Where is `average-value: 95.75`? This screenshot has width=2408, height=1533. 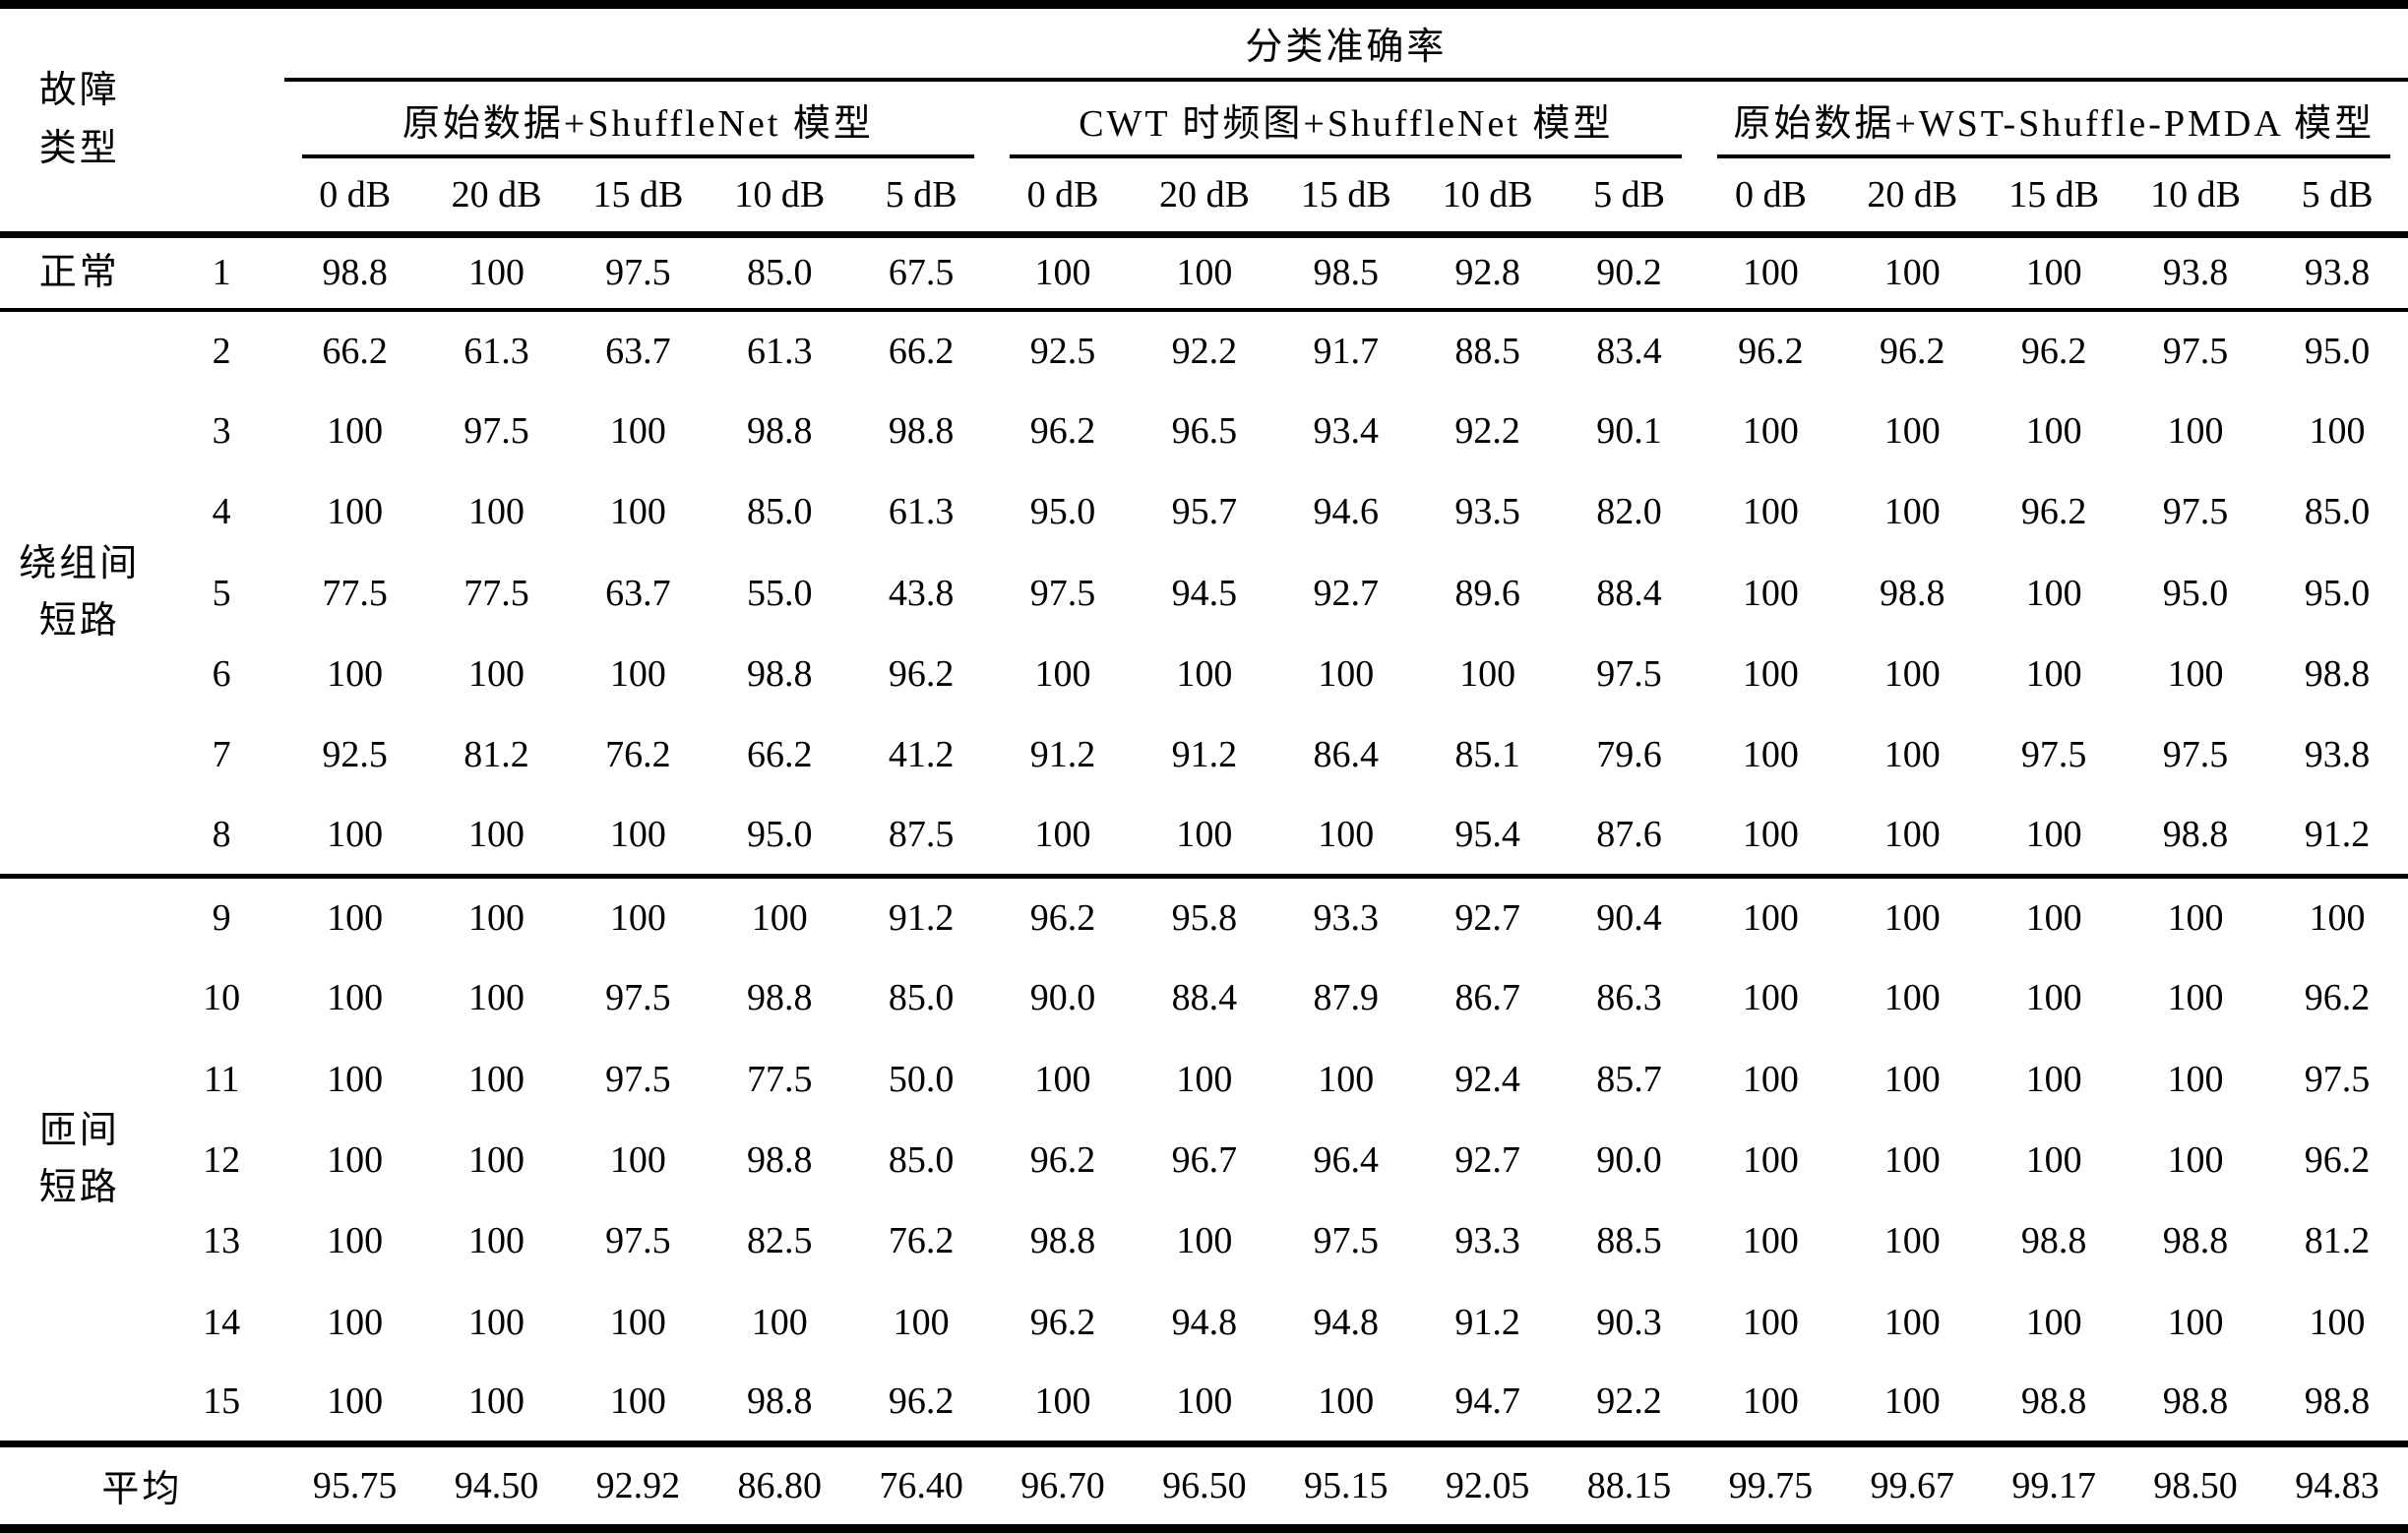
average-value: 95.75 is located at coordinates (355, 1485).